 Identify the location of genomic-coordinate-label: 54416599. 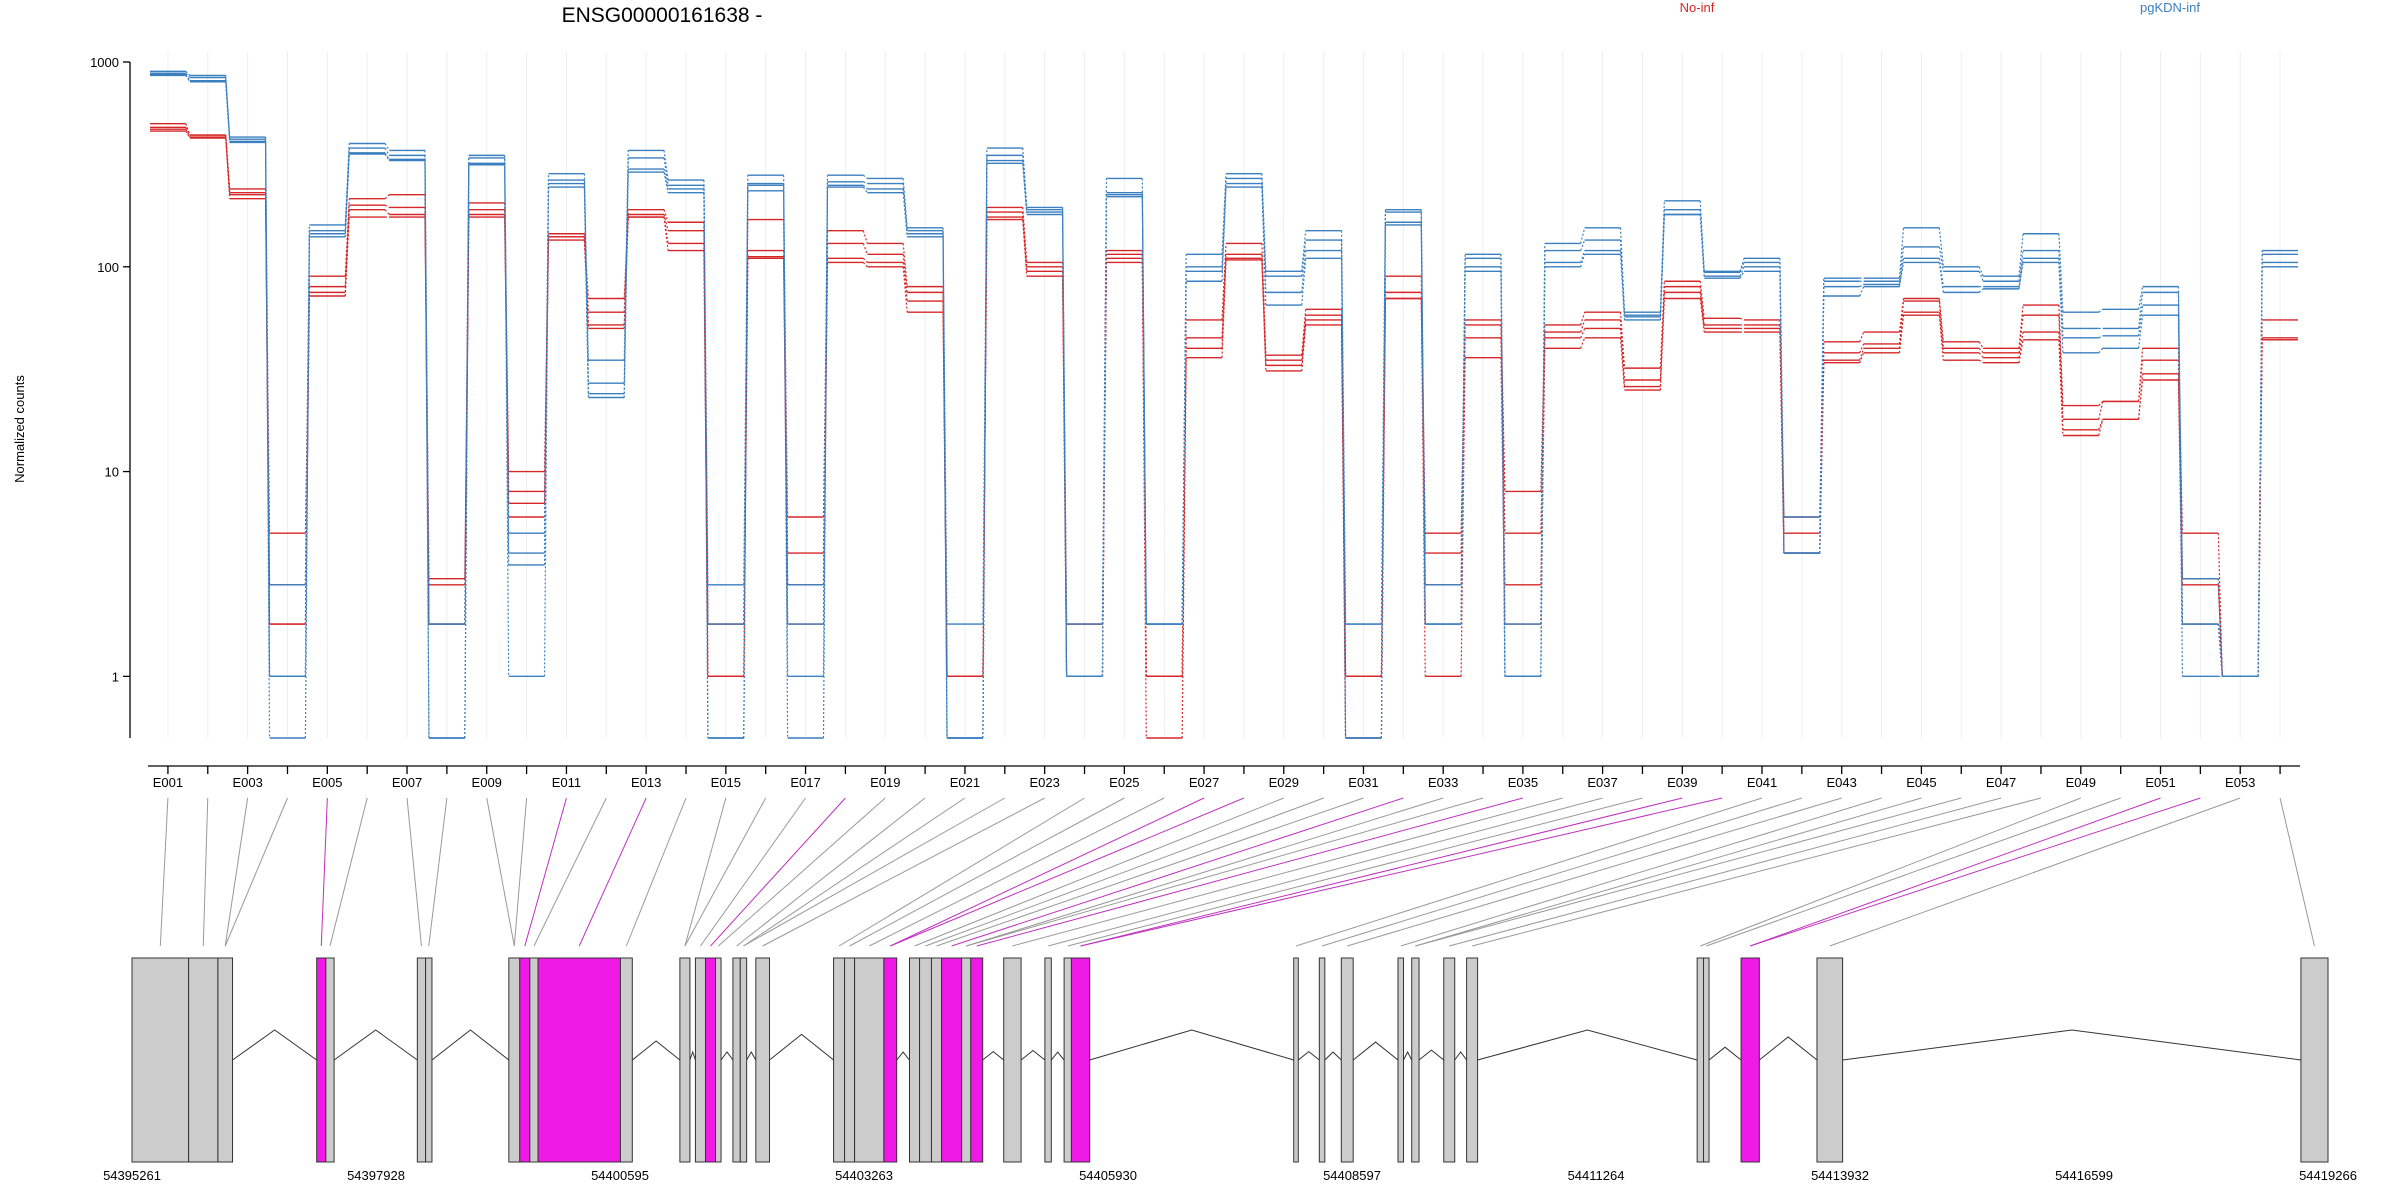
(2084, 1175).